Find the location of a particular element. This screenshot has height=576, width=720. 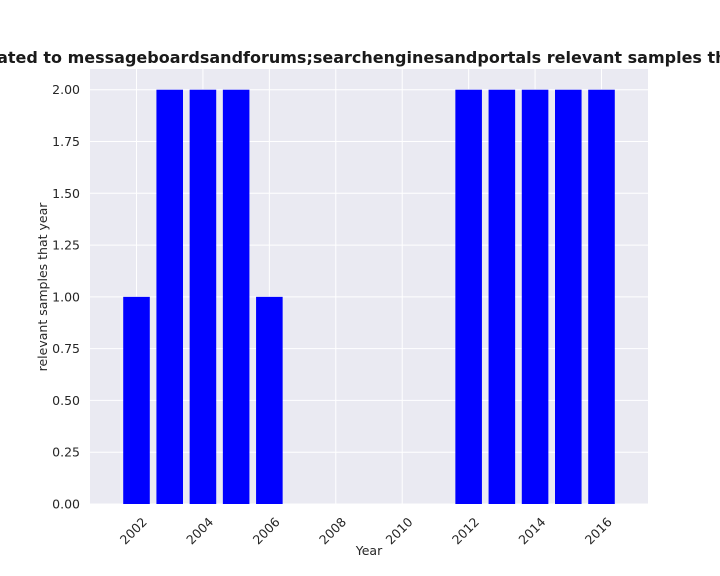

y-axis-label: relevant samples that year is located at coordinates (42, 287).